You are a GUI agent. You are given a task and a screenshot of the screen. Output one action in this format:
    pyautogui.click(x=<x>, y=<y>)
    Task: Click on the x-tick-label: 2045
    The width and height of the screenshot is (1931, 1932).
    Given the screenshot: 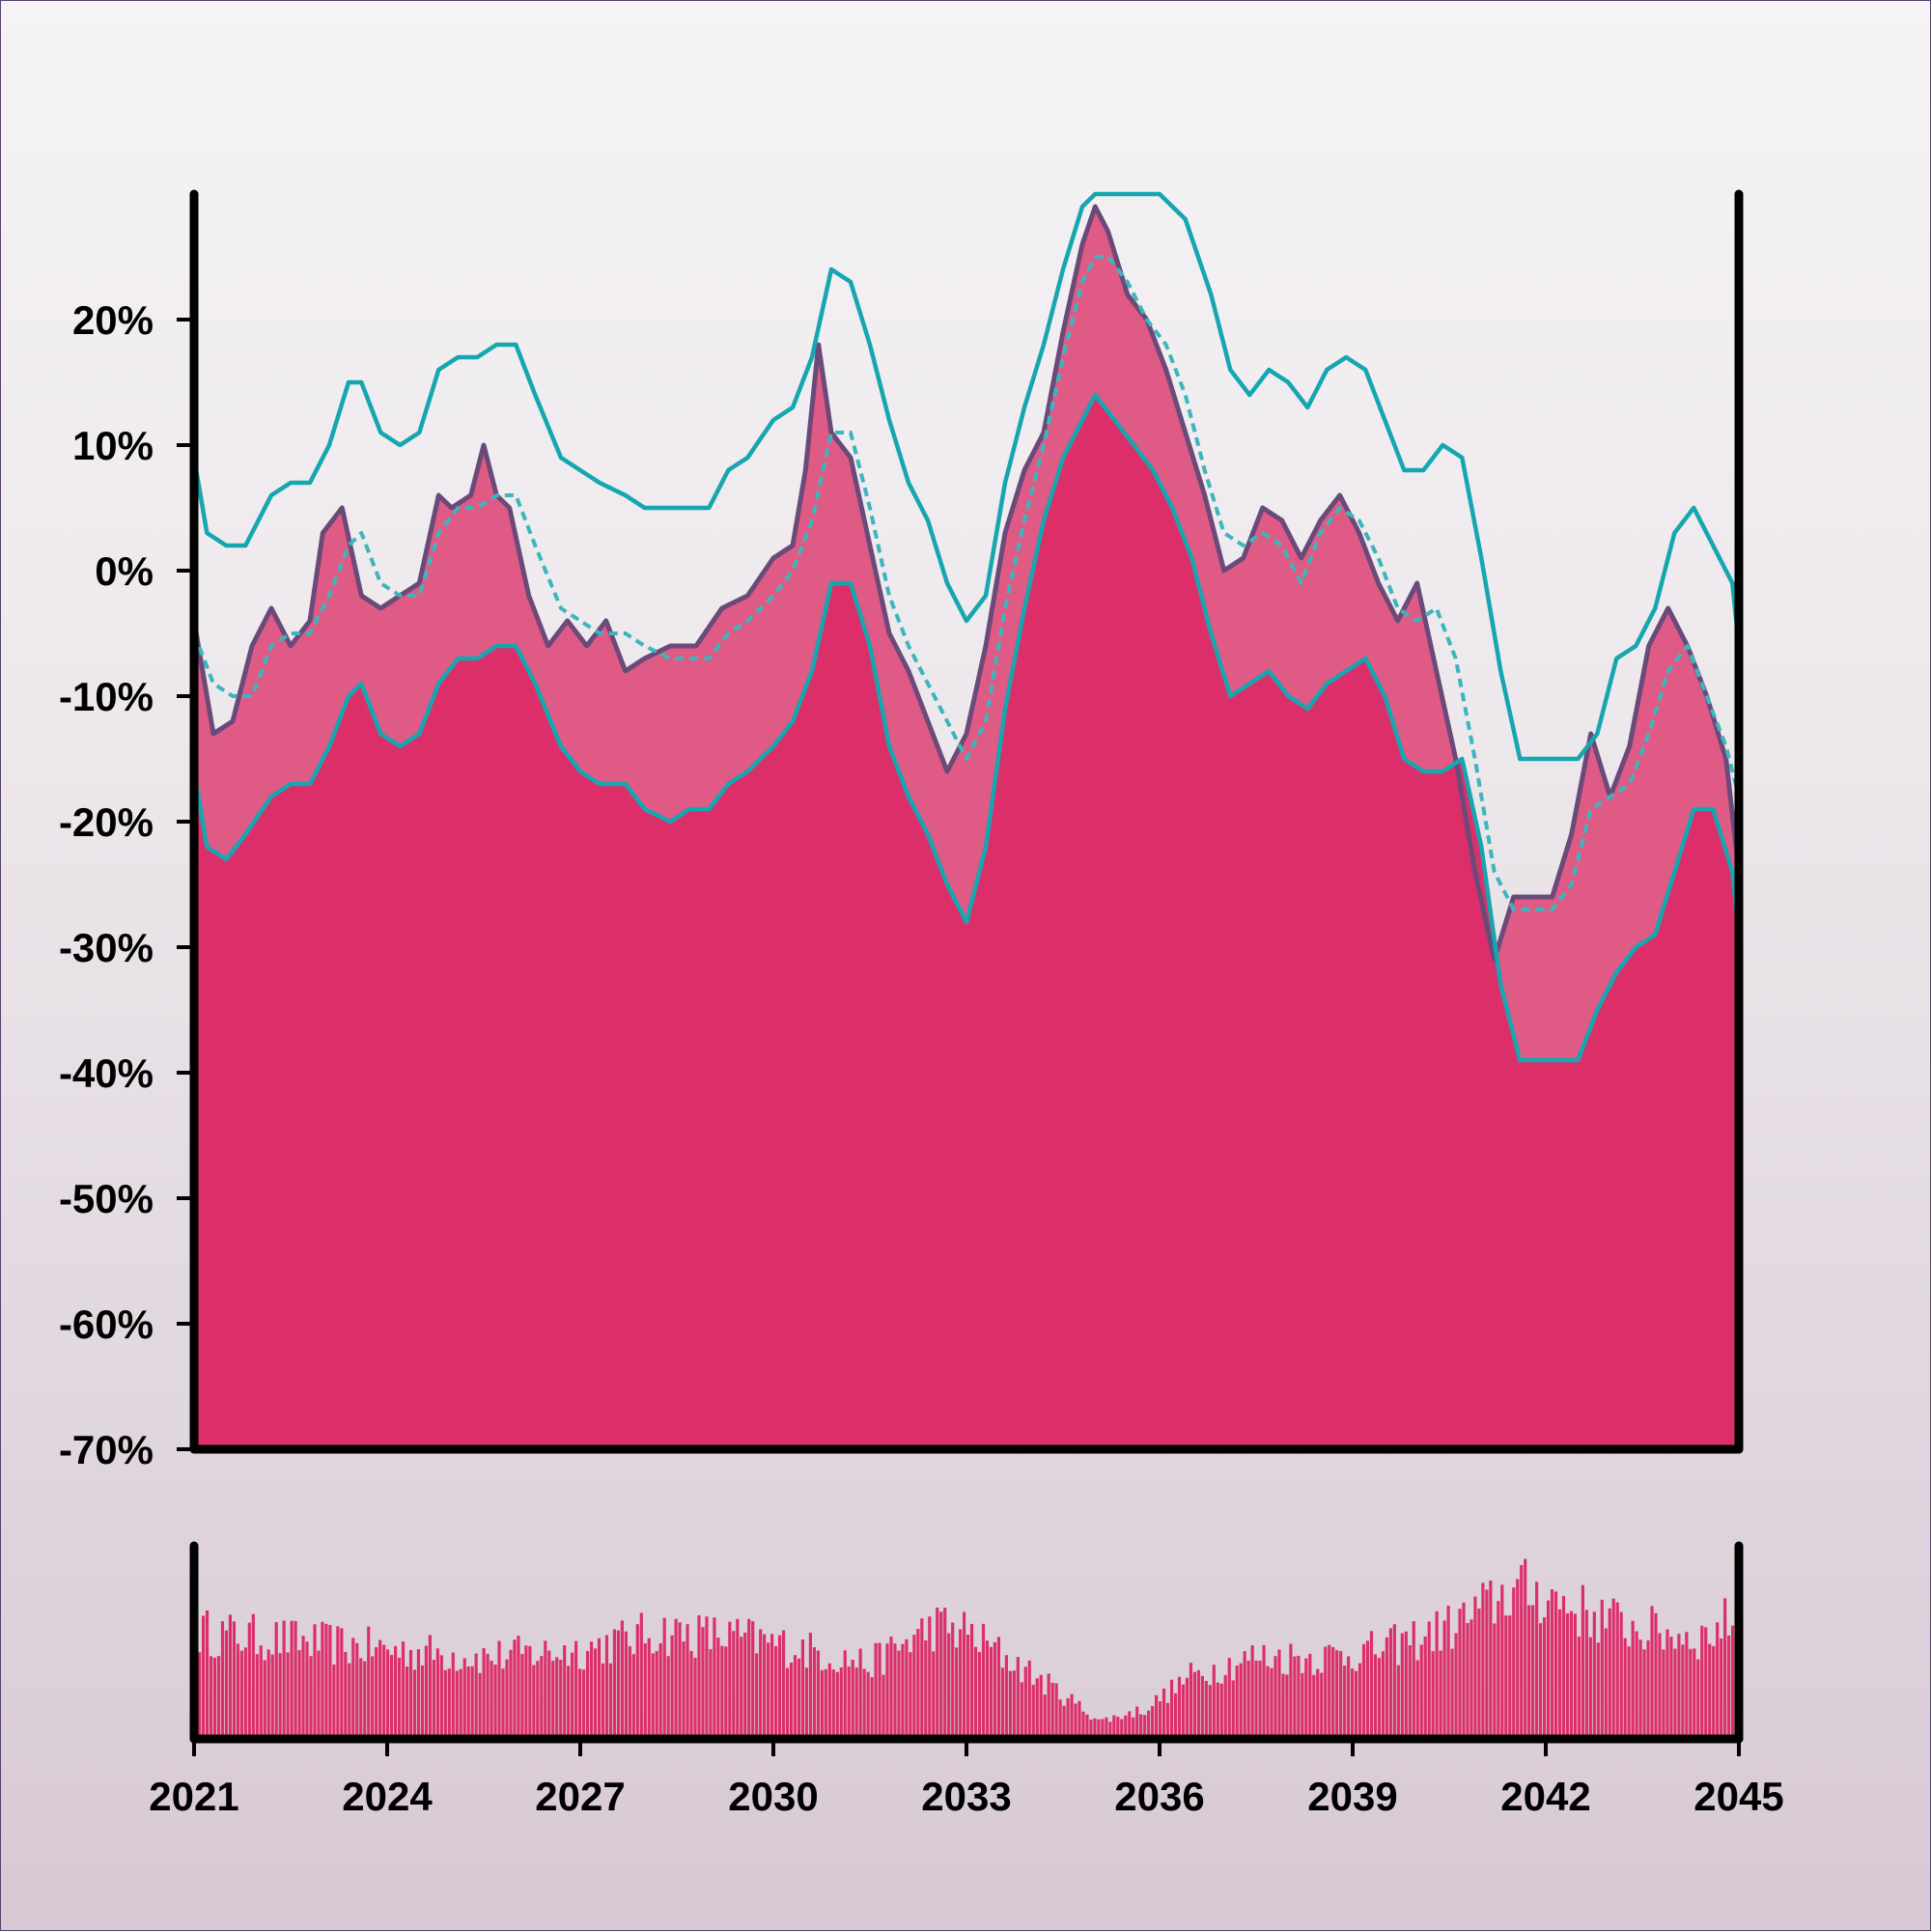 What is the action you would take?
    pyautogui.click(x=1738, y=1797)
    